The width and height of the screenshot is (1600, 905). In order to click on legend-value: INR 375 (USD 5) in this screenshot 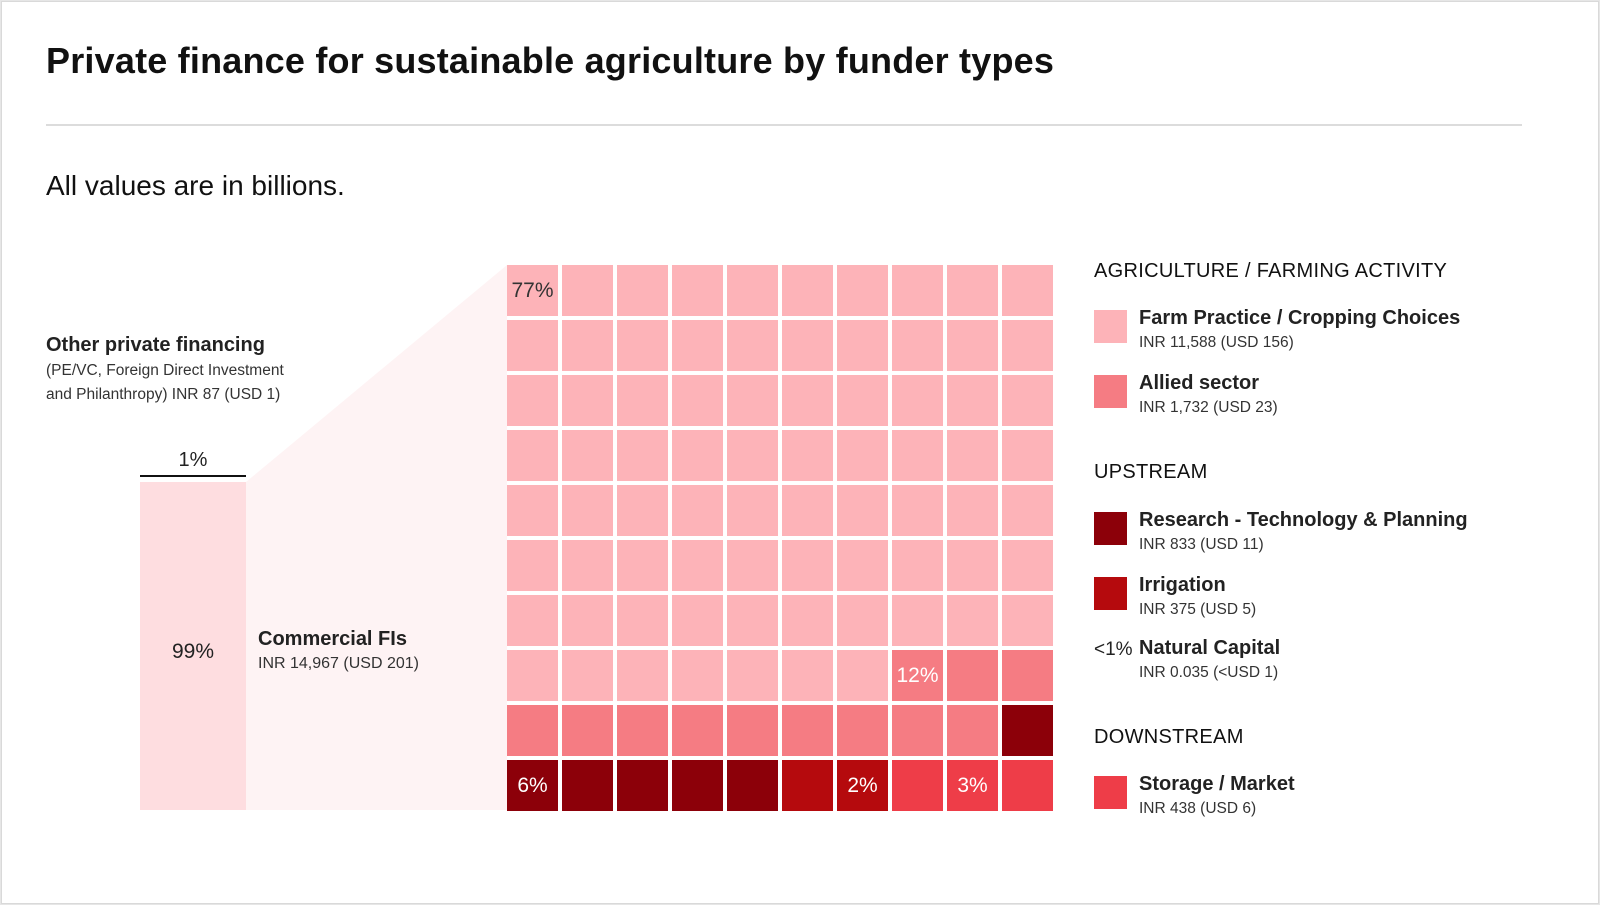, I will do `click(1198, 609)`.